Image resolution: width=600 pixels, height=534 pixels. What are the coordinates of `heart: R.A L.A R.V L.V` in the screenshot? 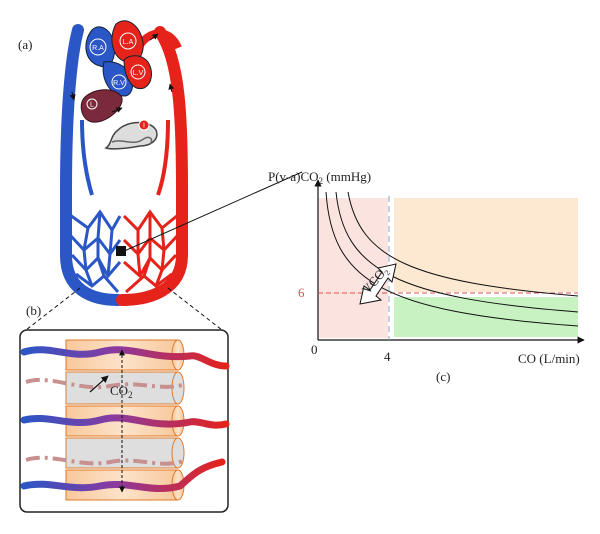 It's located at (118, 58).